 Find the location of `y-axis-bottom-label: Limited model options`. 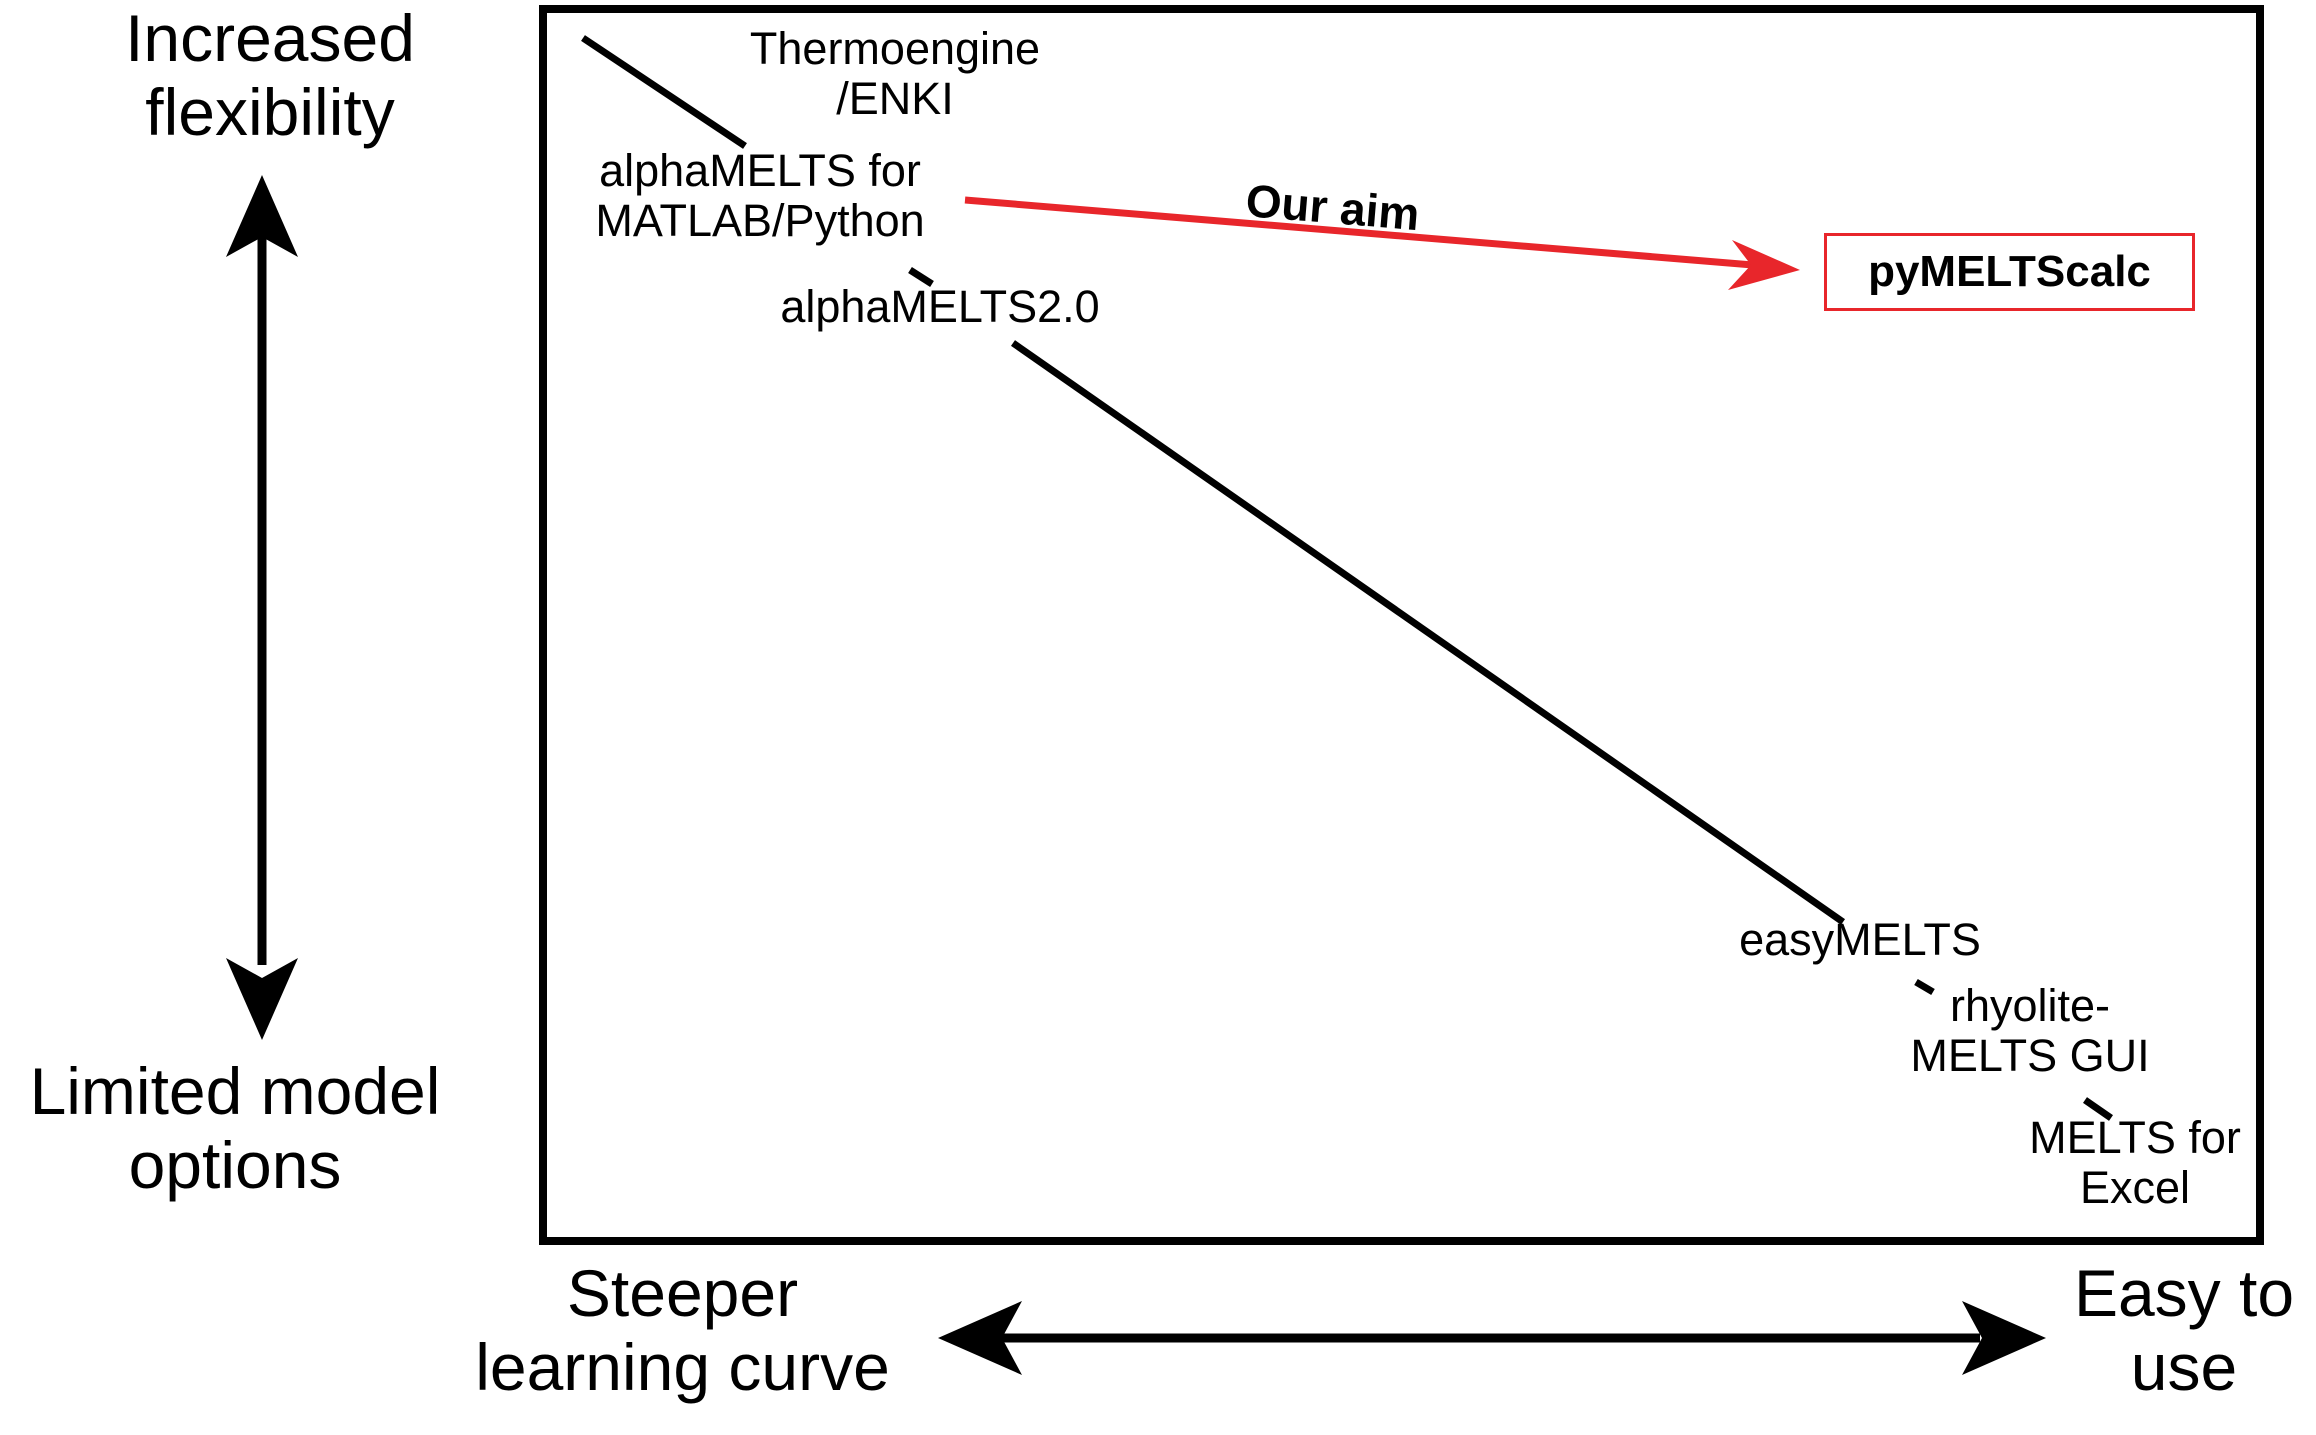

y-axis-bottom-label: Limited model options is located at coordinates (235, 1128).